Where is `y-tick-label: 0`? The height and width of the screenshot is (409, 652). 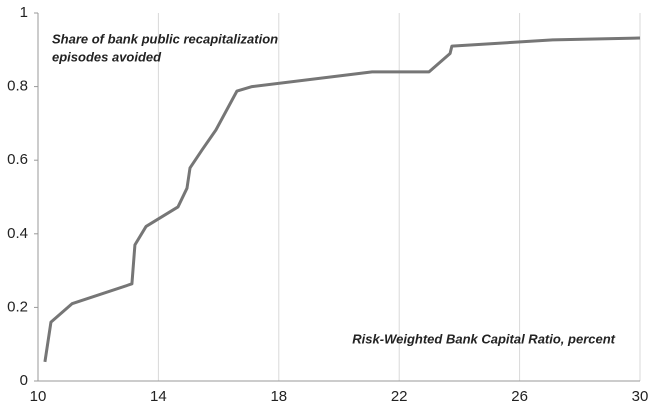
y-tick-label: 0 is located at coordinates (24, 380).